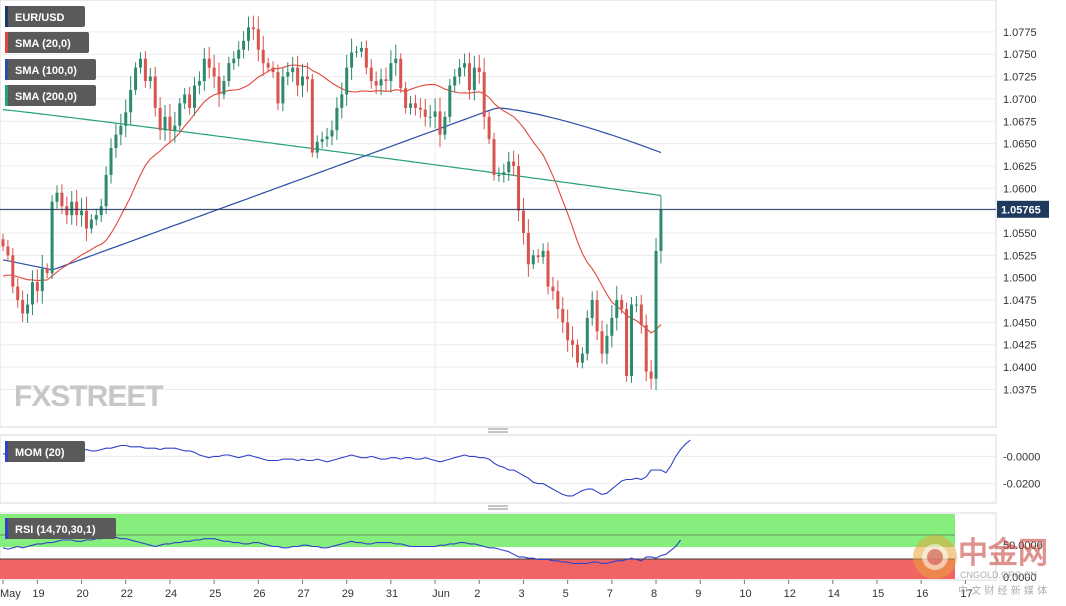 The image size is (1066, 606). I want to click on main-y-tick-label: 1.0625, so click(1020, 167).